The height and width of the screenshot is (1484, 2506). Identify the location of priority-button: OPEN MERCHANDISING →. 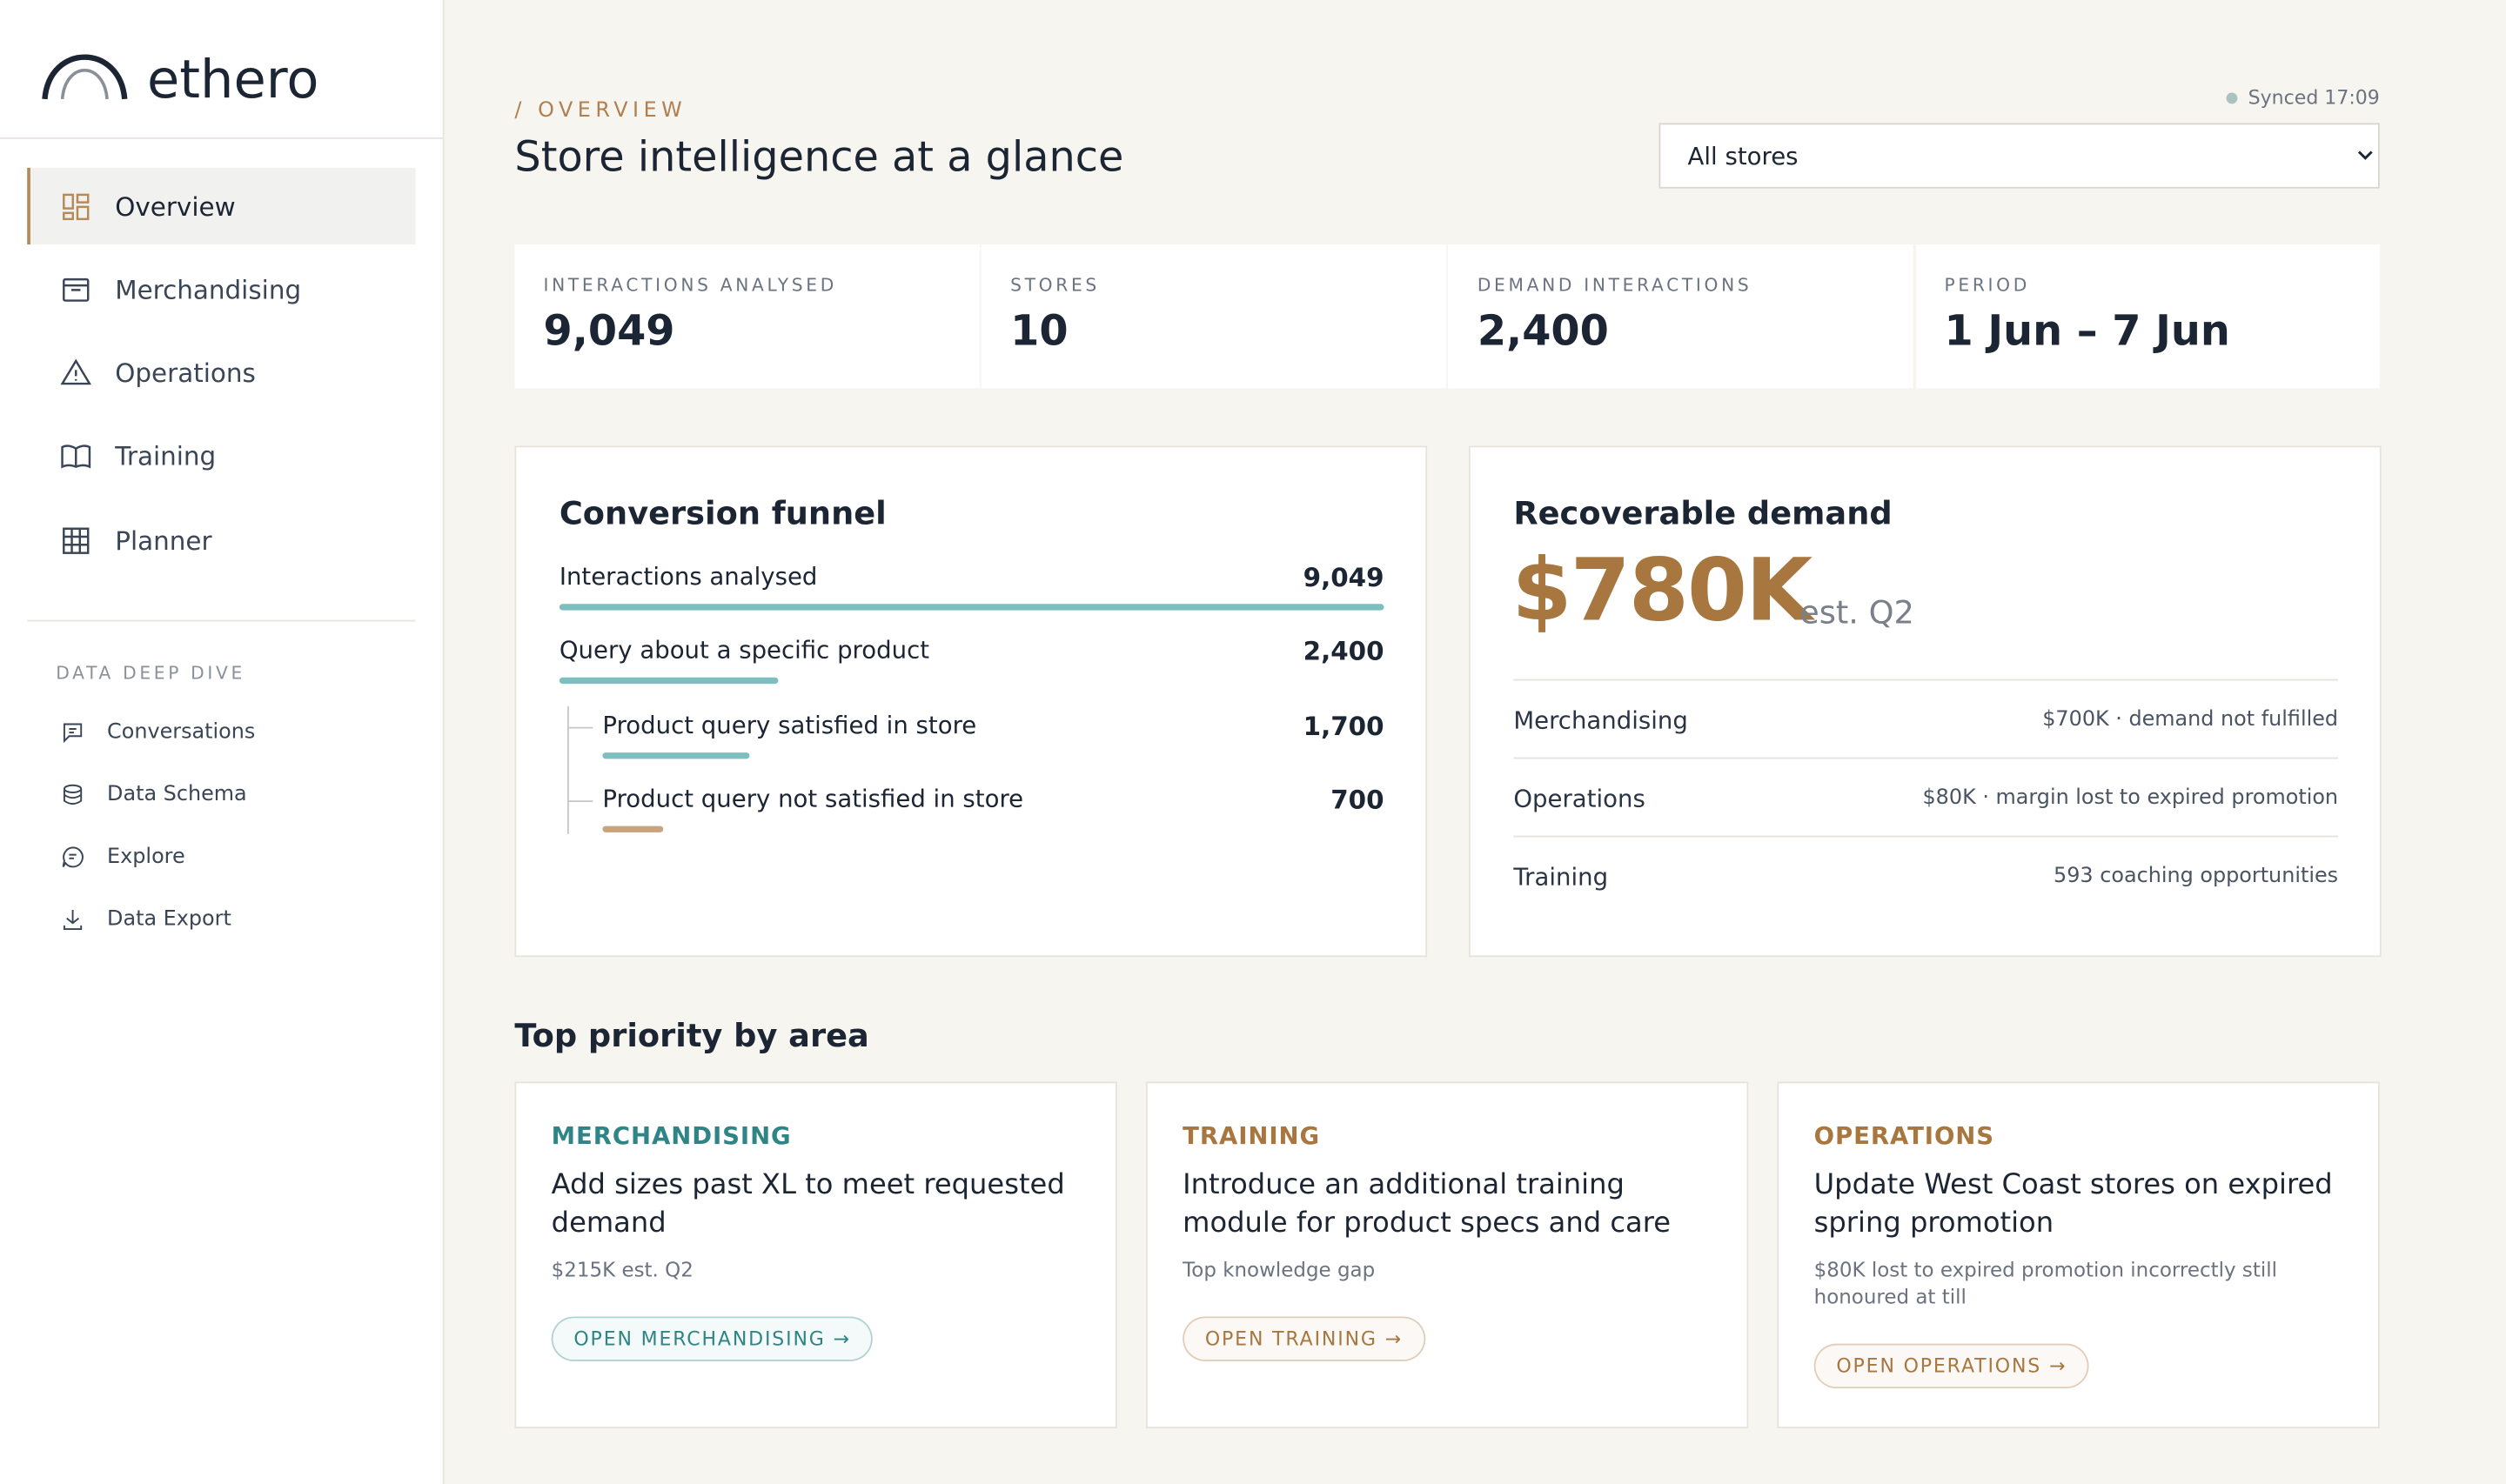
(712, 1338).